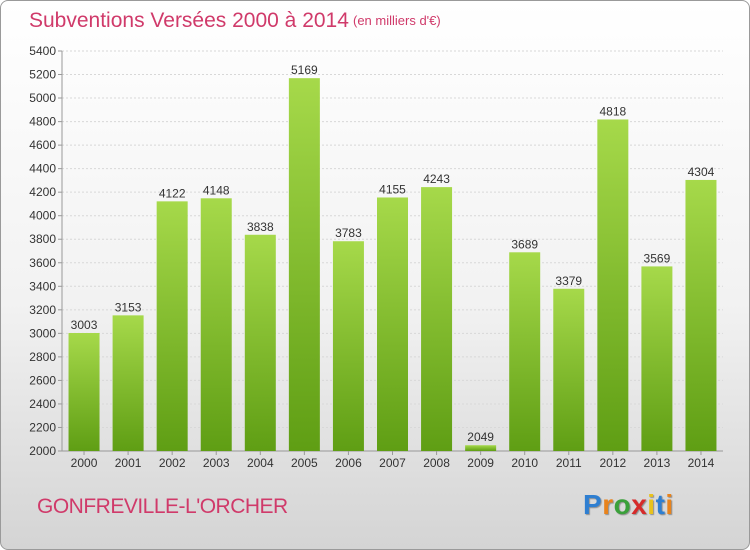 The width and height of the screenshot is (750, 550). I want to click on y-tick-label: 2400, so click(42, 404).